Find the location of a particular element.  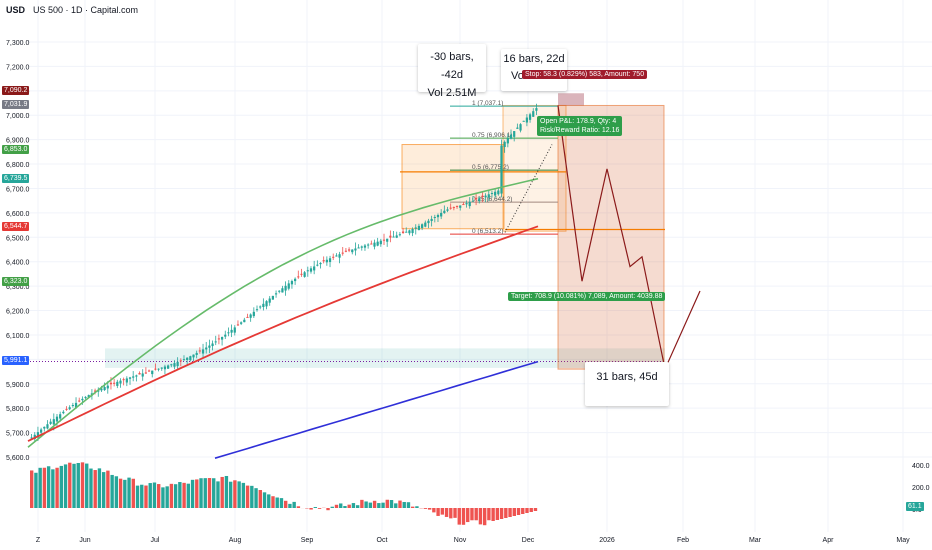

x-tick-1: Jun is located at coordinates (84, 540).